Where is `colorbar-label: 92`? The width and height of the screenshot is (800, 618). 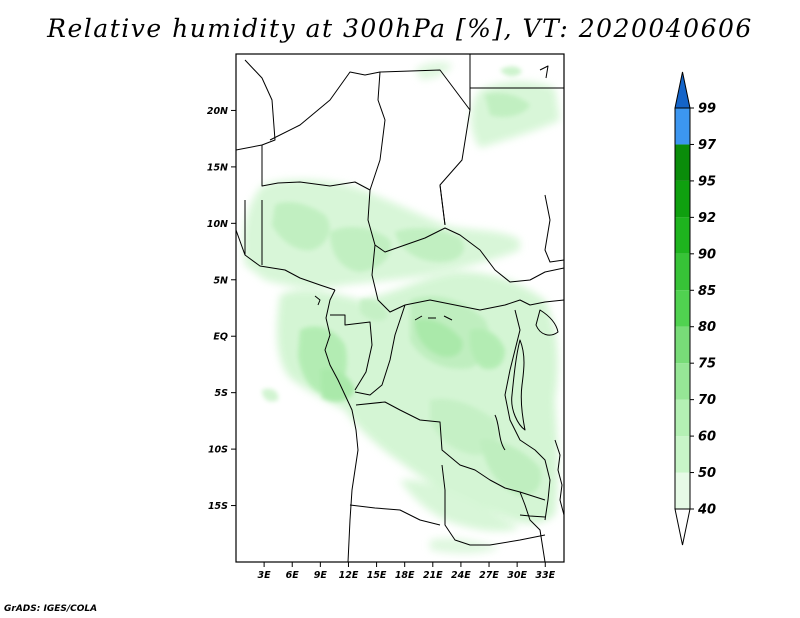
colorbar-label: 92 is located at coordinates (707, 218).